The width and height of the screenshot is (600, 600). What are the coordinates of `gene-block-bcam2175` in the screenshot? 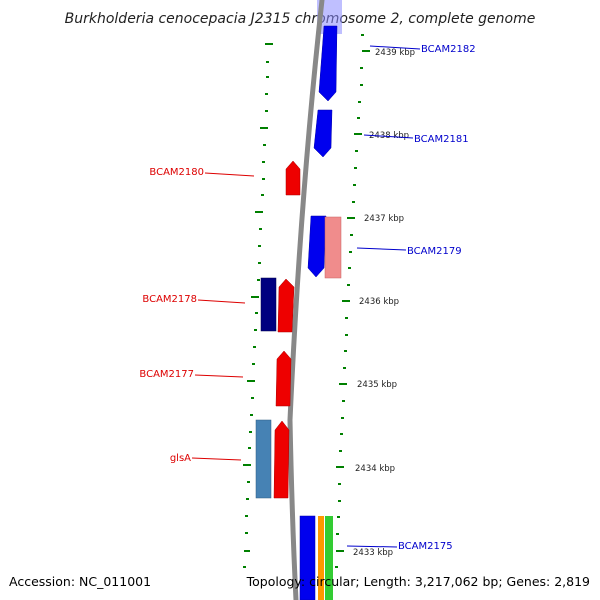 It's located at (307, 557).